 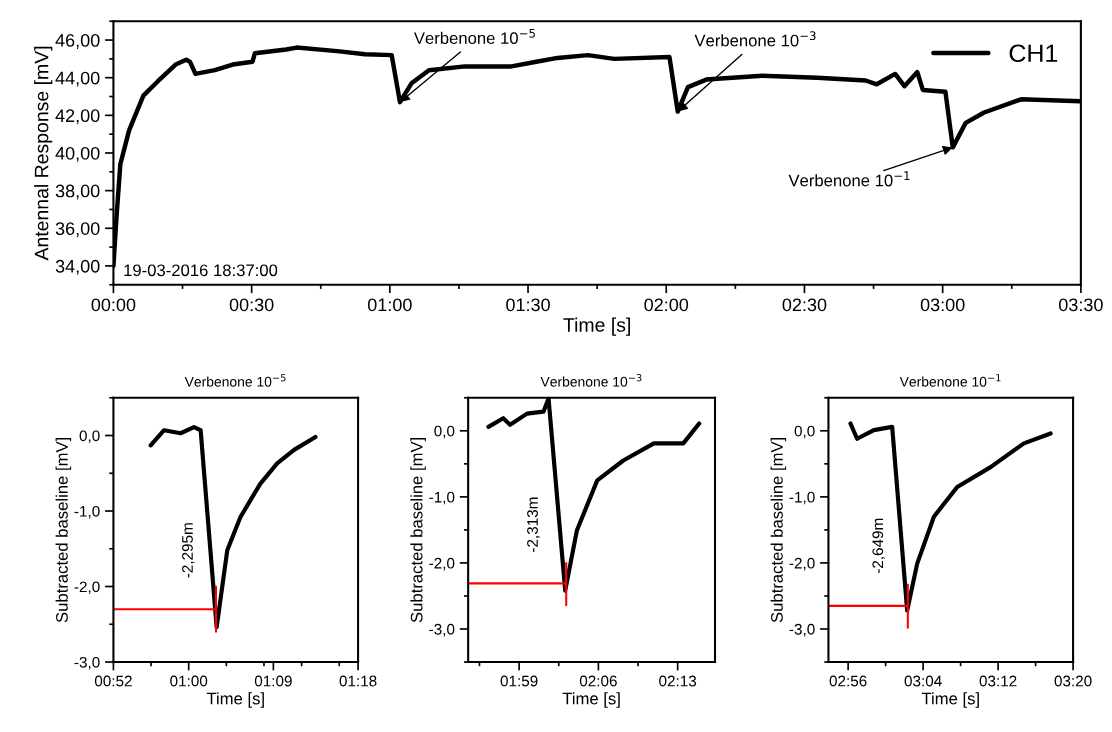 What do you see at coordinates (598, 681) in the screenshot?
I see `x-tick-label: 02:06` at bounding box center [598, 681].